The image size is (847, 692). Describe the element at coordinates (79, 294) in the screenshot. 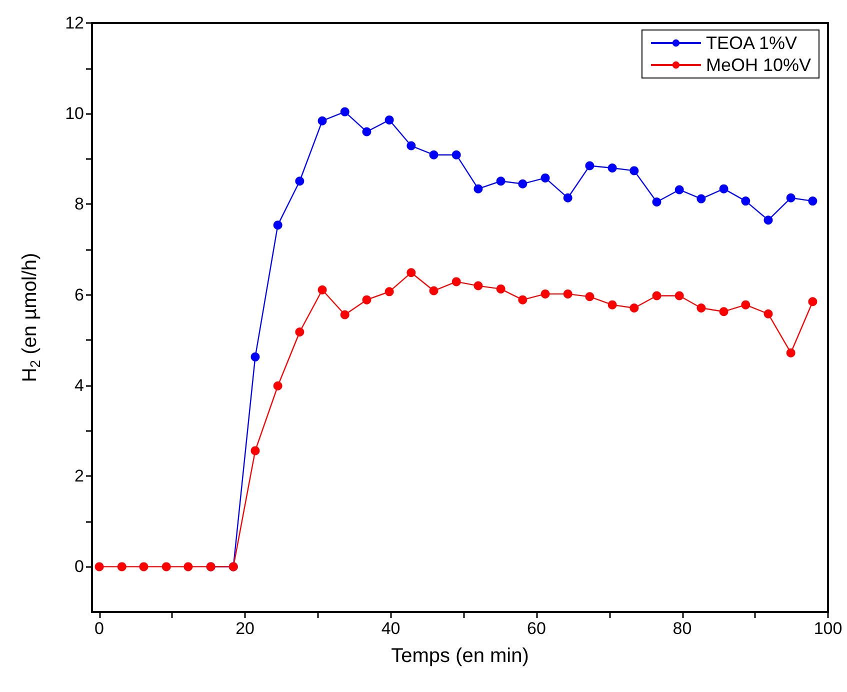

I see `y-tick-label: 6` at that location.